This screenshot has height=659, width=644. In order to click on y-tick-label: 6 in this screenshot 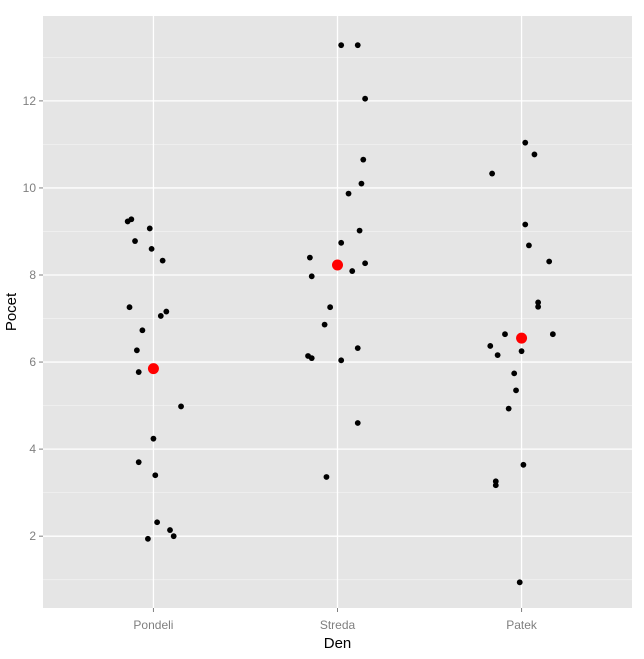, I will do `click(32, 362)`.